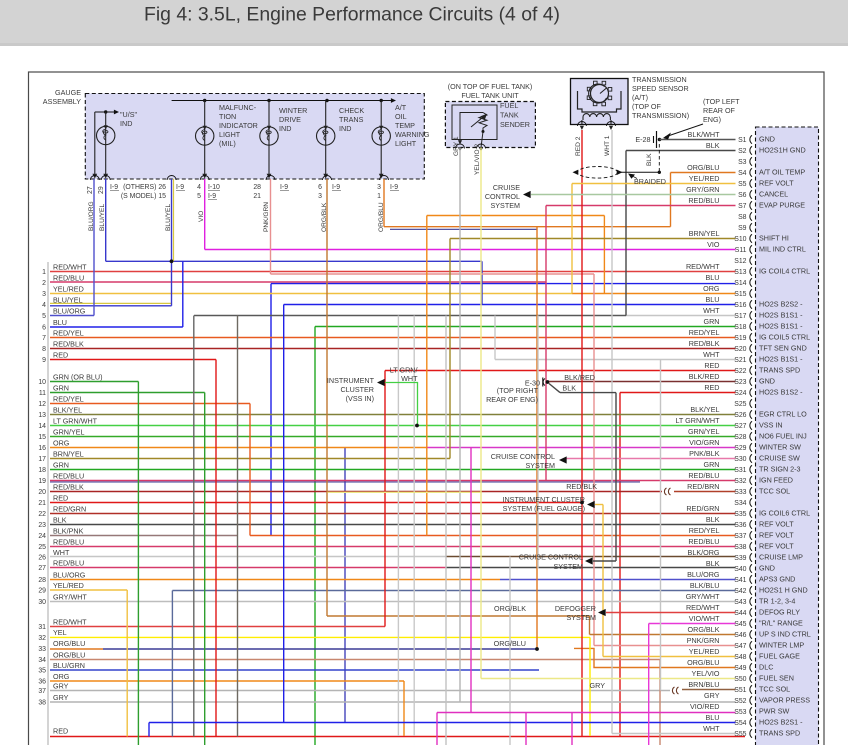  Describe the element at coordinates (646, 106) in the screenshot. I see `svg-text: (TOP OF` at that location.